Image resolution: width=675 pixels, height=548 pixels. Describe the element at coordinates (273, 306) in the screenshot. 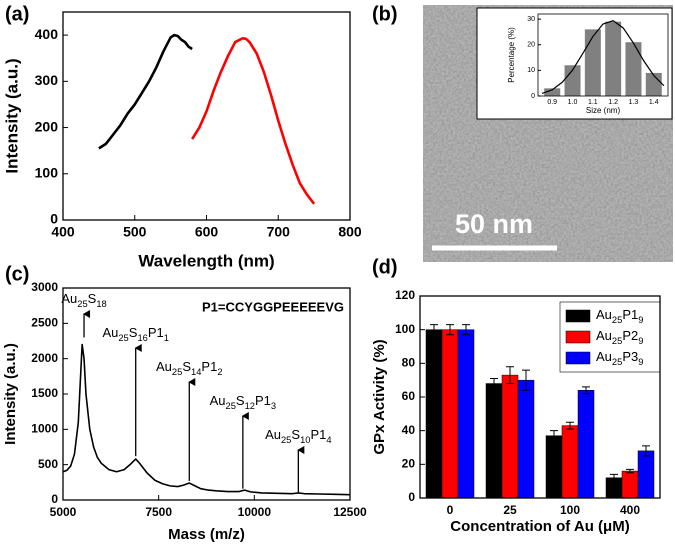

I see `note: P1=CCYGGPEEEEEVG` at that location.